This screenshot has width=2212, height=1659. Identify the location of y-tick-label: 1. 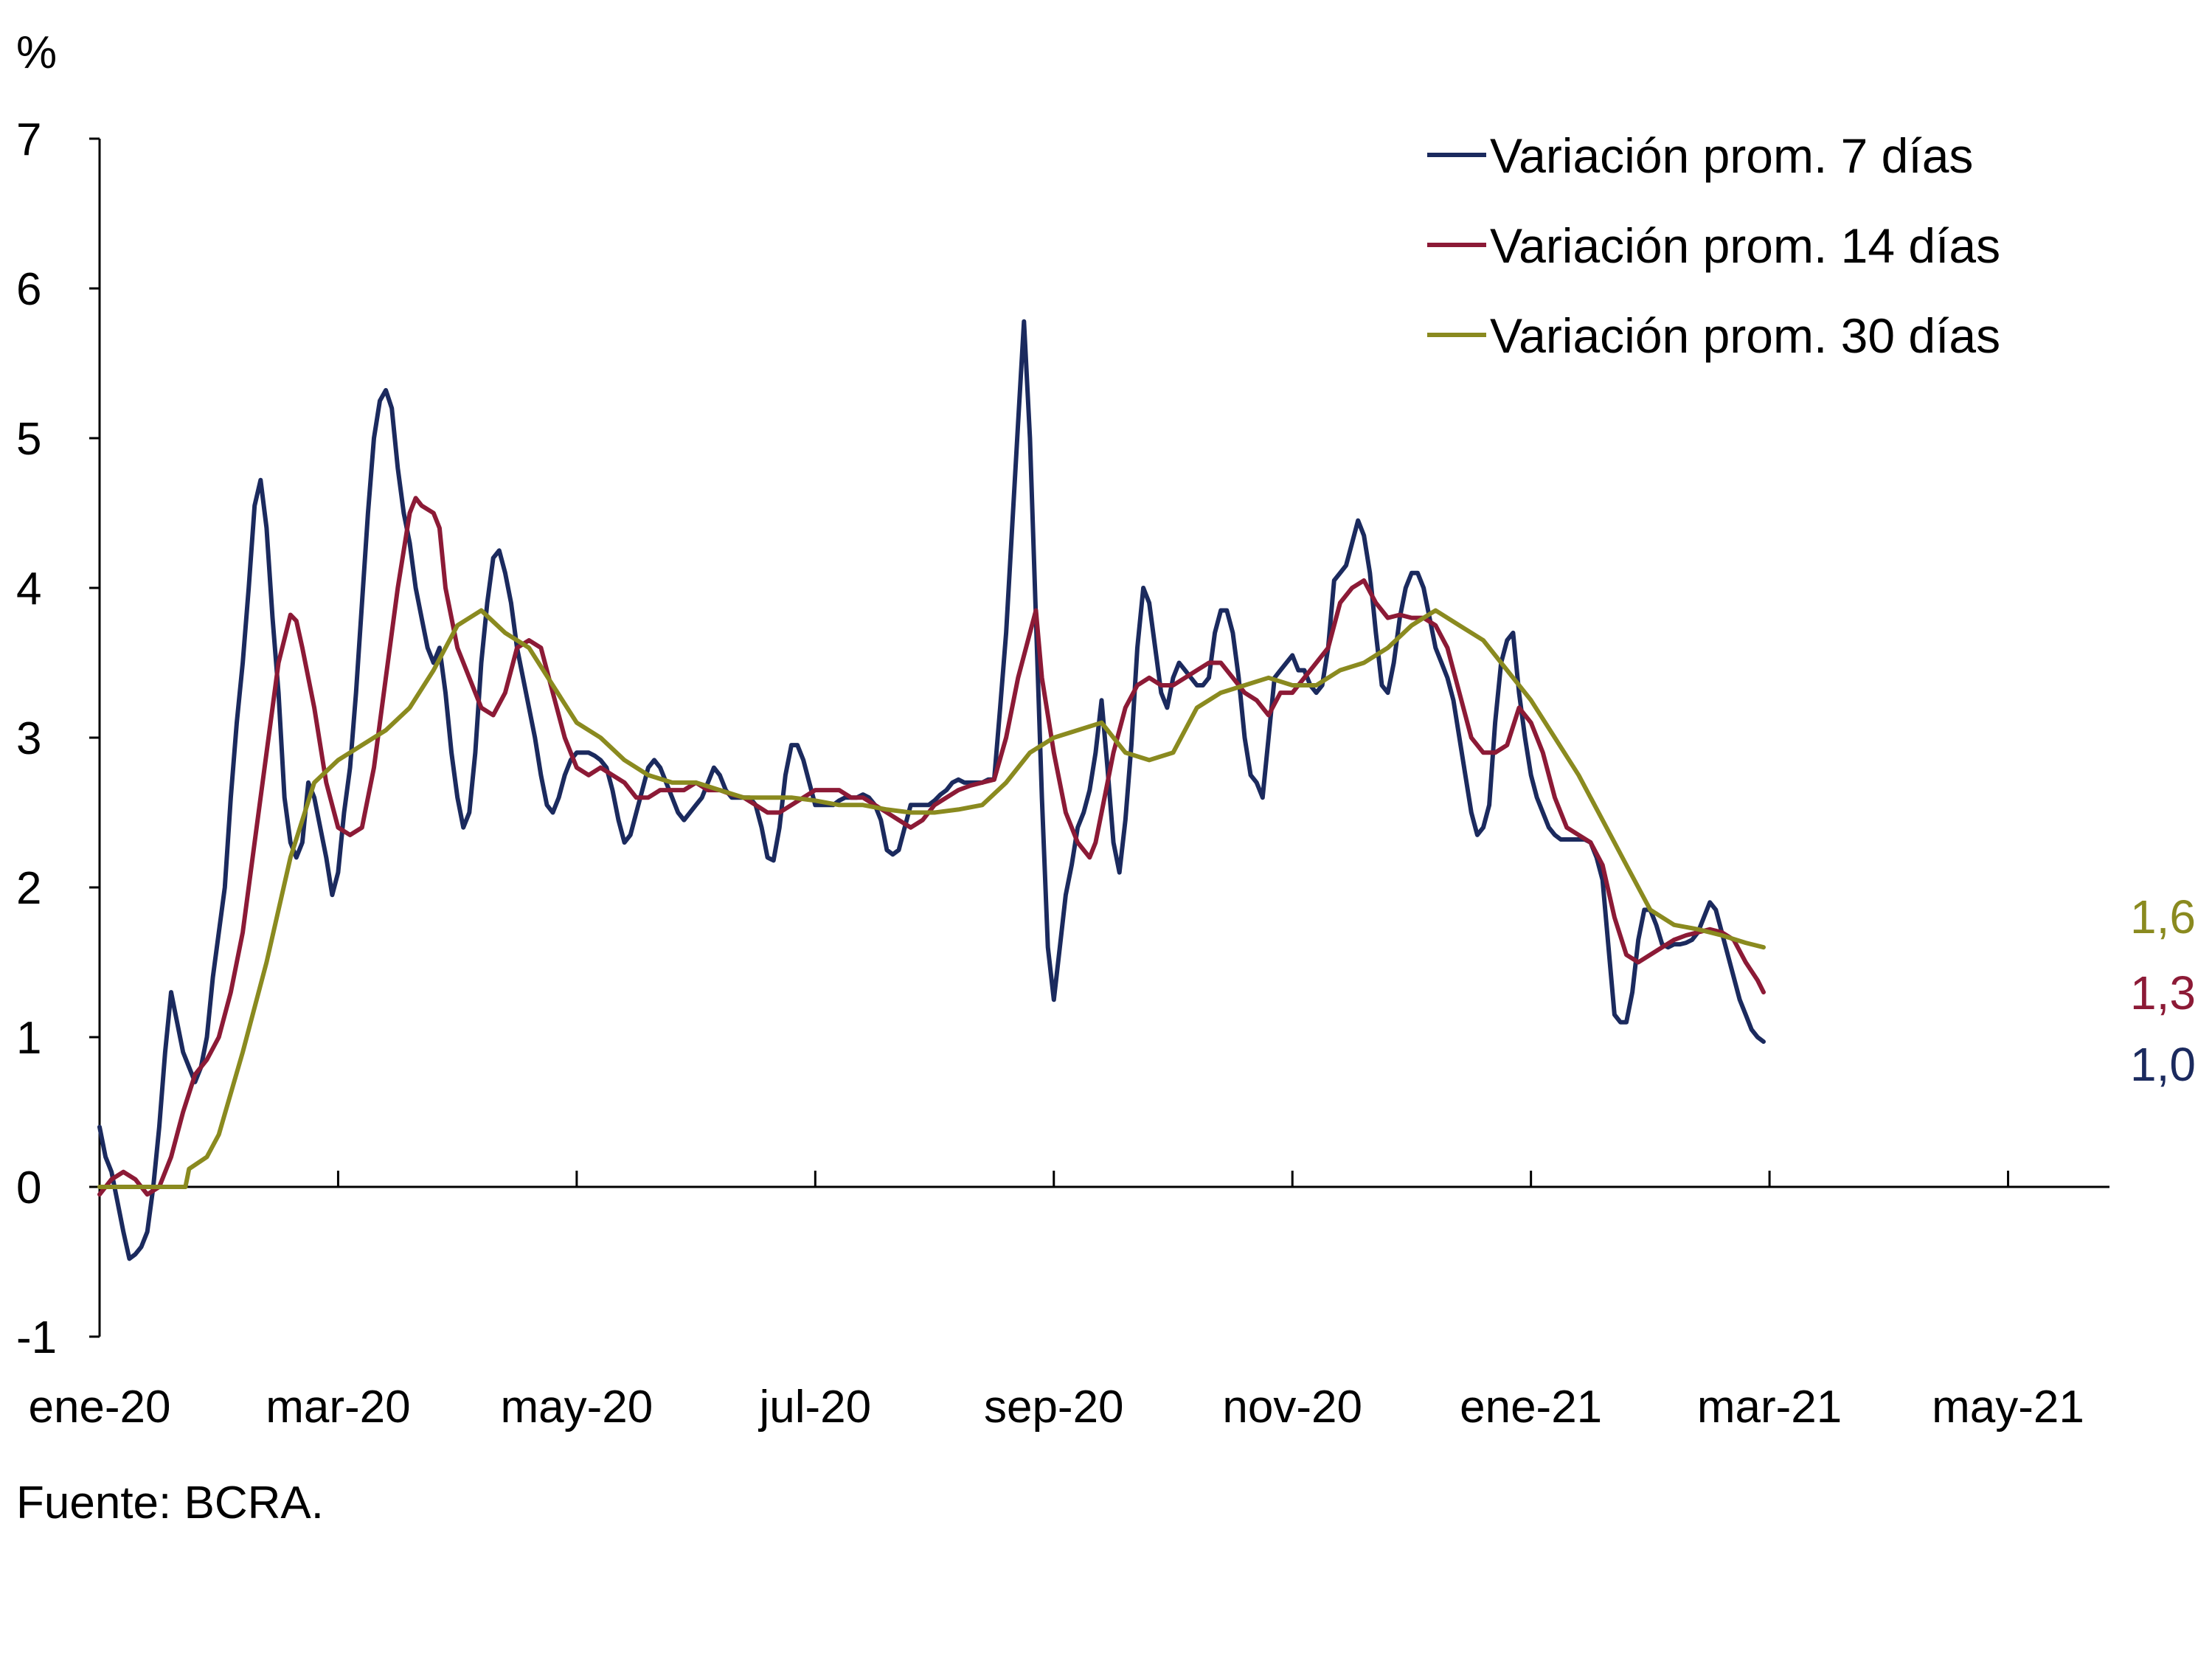
(29, 1038).